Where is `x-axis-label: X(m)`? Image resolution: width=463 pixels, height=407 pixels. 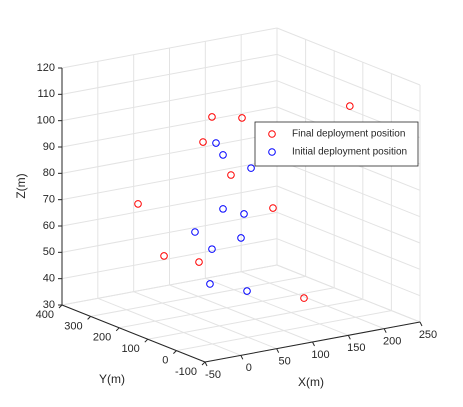
x-axis-label: X(m) is located at coordinates (311, 382).